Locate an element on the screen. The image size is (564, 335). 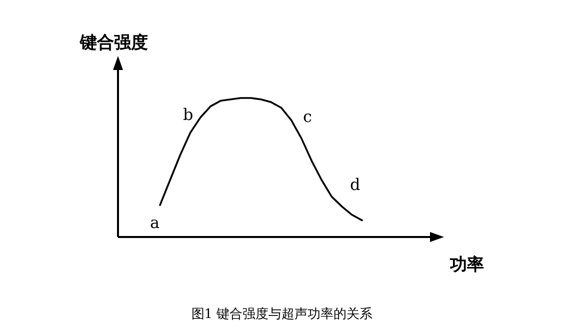
x-axis-title: 功率 is located at coordinates (466, 265).